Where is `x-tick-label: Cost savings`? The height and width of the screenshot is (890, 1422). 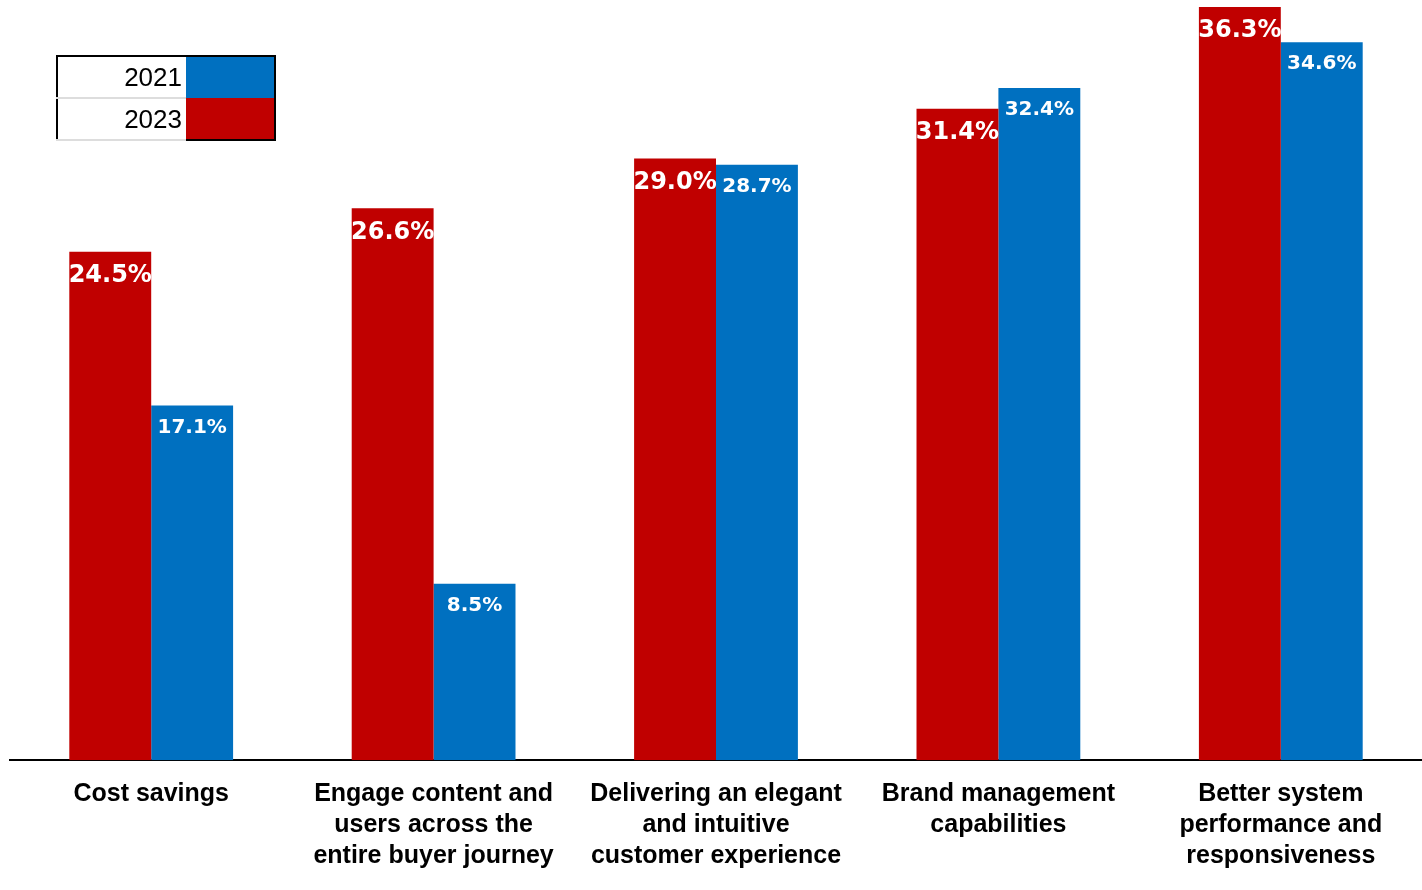
x-tick-label: Cost savings is located at coordinates (151, 791).